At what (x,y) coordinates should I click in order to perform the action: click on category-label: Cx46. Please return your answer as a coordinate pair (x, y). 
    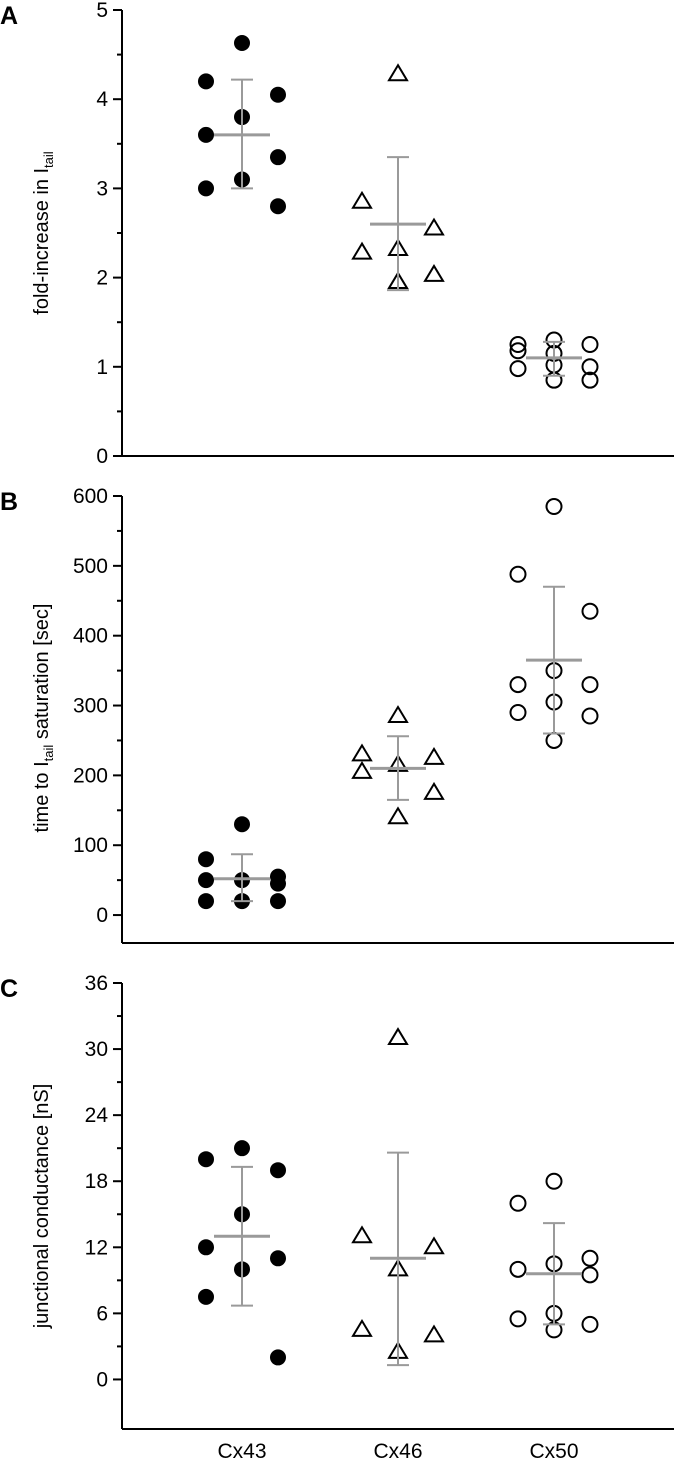
    Looking at the image, I should click on (397, 1451).